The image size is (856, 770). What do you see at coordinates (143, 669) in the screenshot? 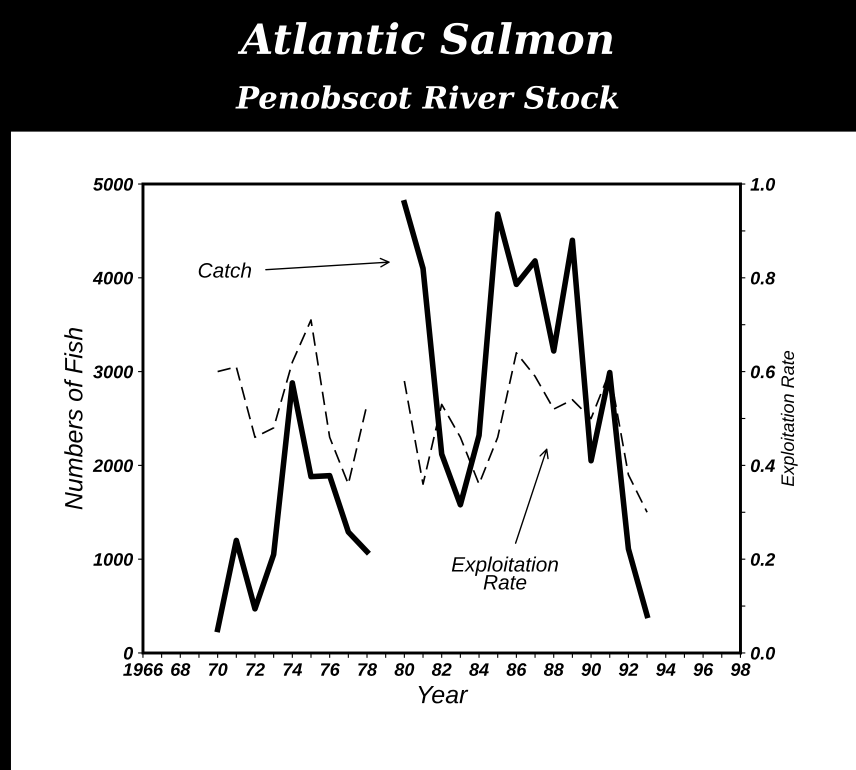
I see `x-tick-label: 1966` at bounding box center [143, 669].